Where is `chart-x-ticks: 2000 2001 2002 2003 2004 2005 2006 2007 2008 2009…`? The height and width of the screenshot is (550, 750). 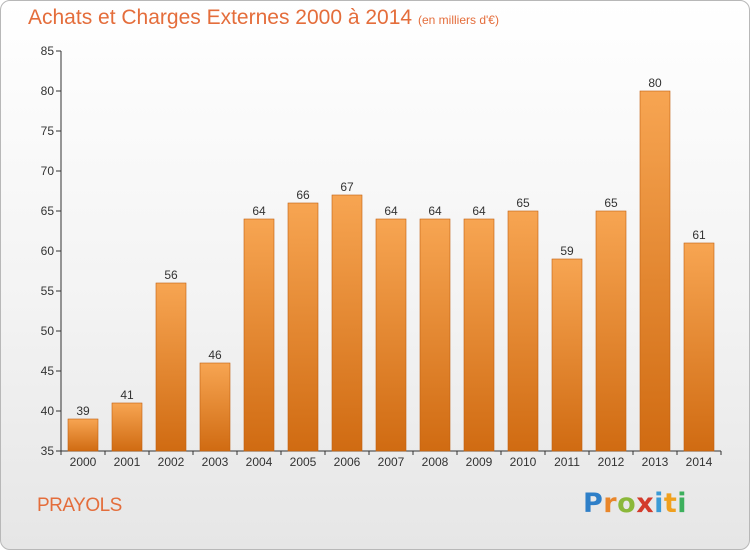 chart-x-ticks: 2000 2001 2002 2003 2004 2005 2006 2007 2008 2009… is located at coordinates (391, 460).